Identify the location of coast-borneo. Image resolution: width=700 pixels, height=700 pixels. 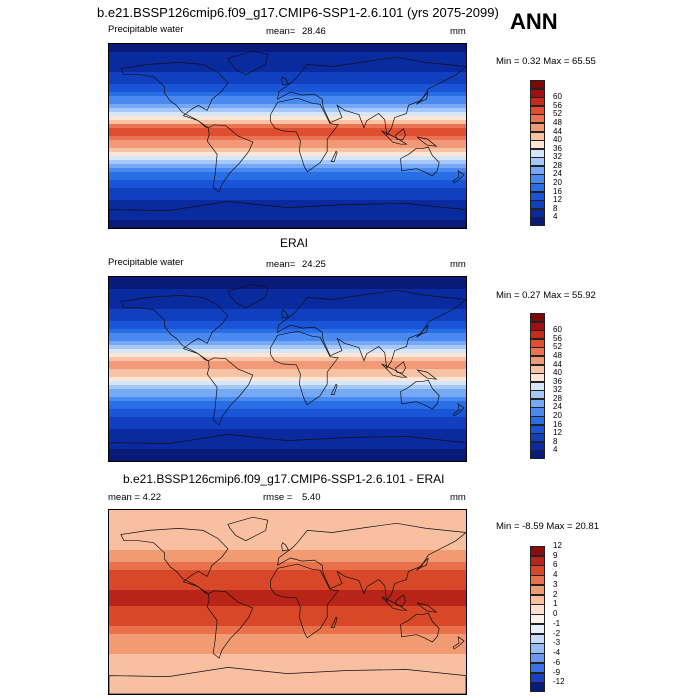
(400, 367).